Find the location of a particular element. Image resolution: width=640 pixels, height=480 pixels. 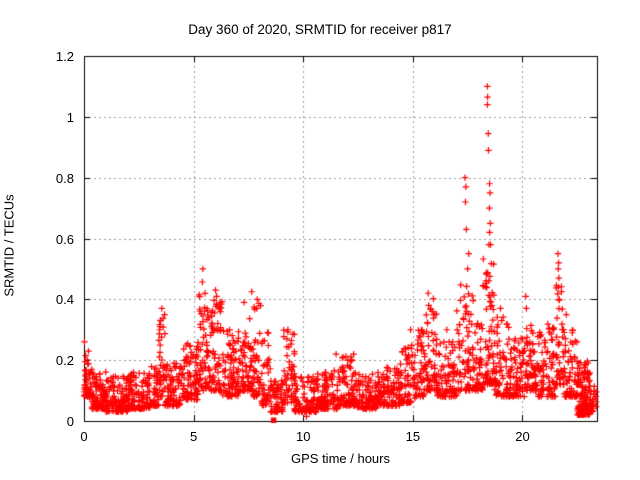

y-tick-label: 0.8 is located at coordinates (64, 178).